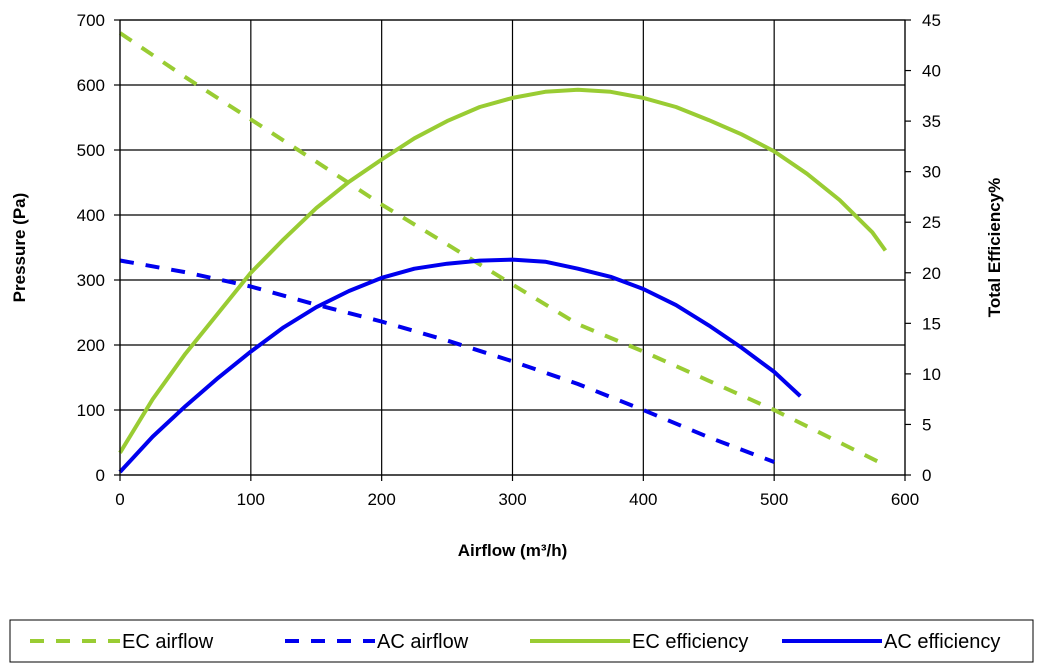 The image size is (1037, 665). What do you see at coordinates (931, 20) in the screenshot?
I see `y2-tick-label: 45` at bounding box center [931, 20].